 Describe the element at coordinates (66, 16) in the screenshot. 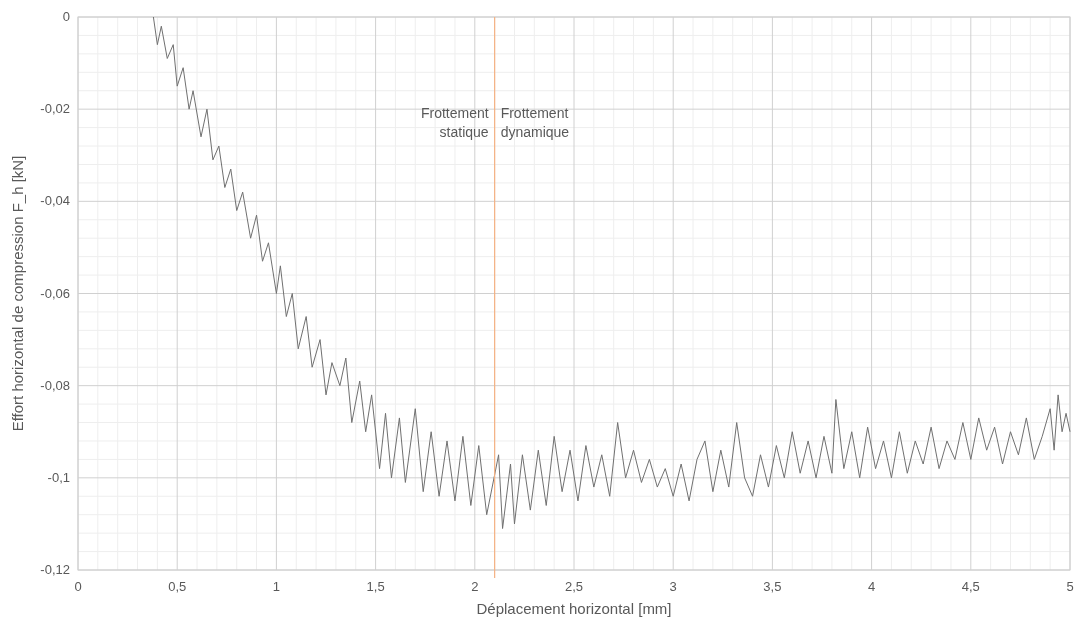

I see `y-tick-label: 0` at that location.